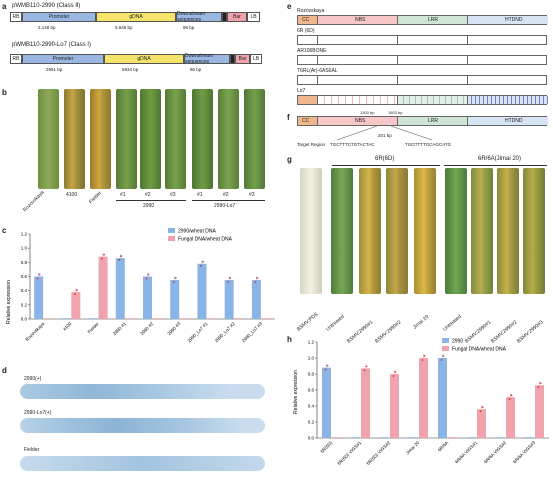 The height and width of the screenshot is (491, 553). Describe the element at coordinates (466, 452) in the screenshot. I see `x-tick-label: 6R/6A VIGS#1` at that location.